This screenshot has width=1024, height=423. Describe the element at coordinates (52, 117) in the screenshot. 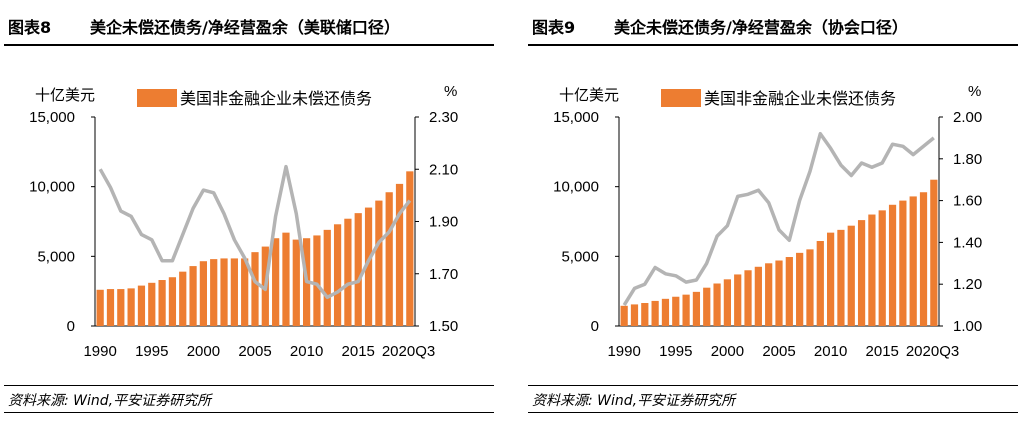

I see `left-tick-label: 15,000` at that location.